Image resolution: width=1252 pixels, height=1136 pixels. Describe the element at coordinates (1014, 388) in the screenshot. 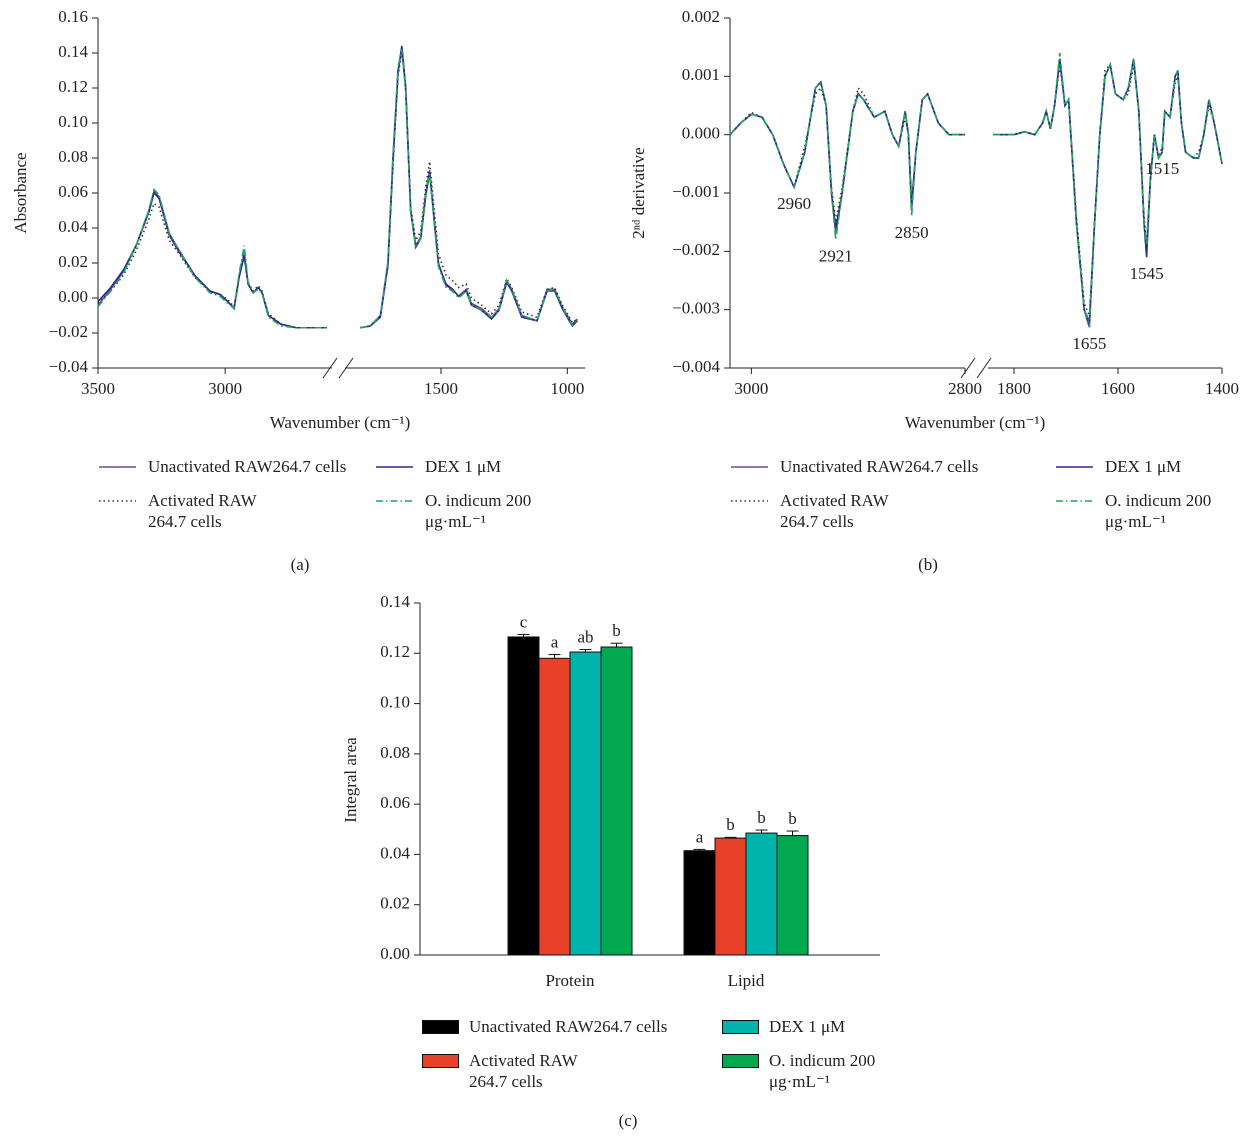

I see `x-tick-label: 1800` at that location.